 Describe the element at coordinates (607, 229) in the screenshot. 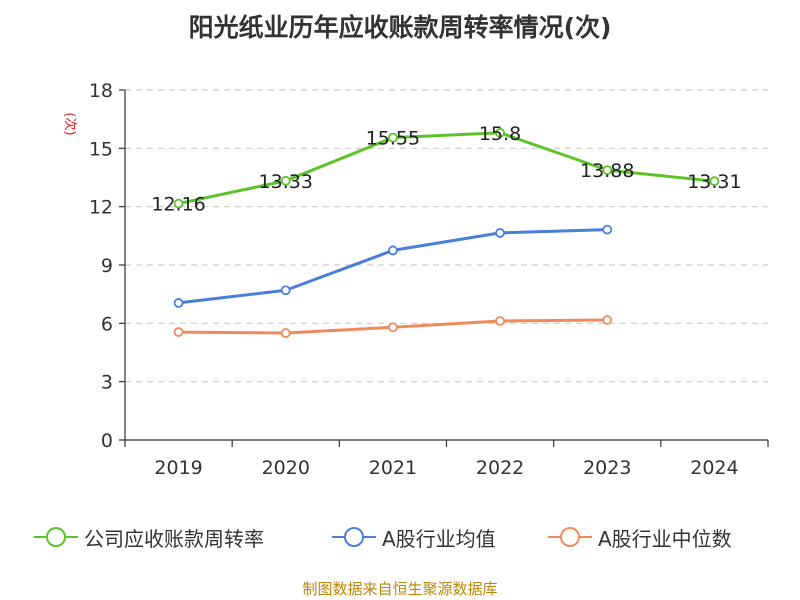

I see `data-point-s1-2023` at that location.